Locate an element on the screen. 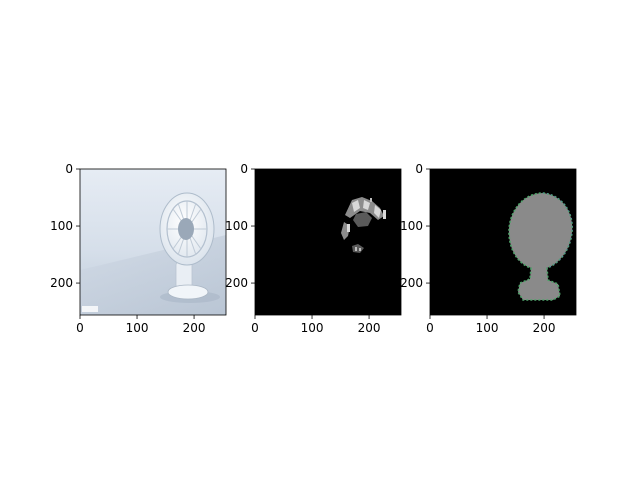 This screenshot has height=480, width=640. feature-map-content is located at coordinates (328, 242).